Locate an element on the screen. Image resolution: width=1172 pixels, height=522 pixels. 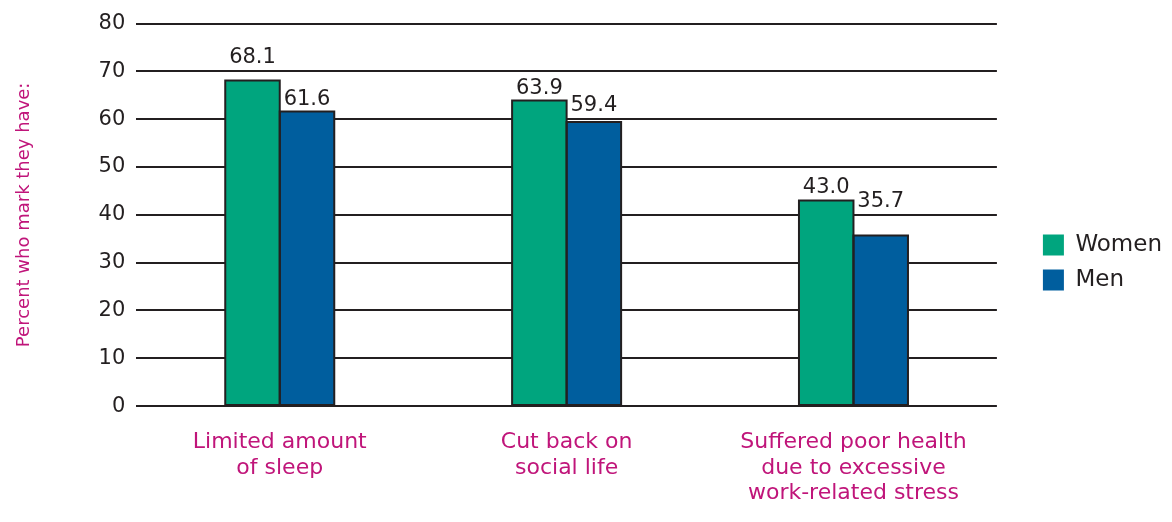
legend-label: Women is located at coordinates (1119, 242).